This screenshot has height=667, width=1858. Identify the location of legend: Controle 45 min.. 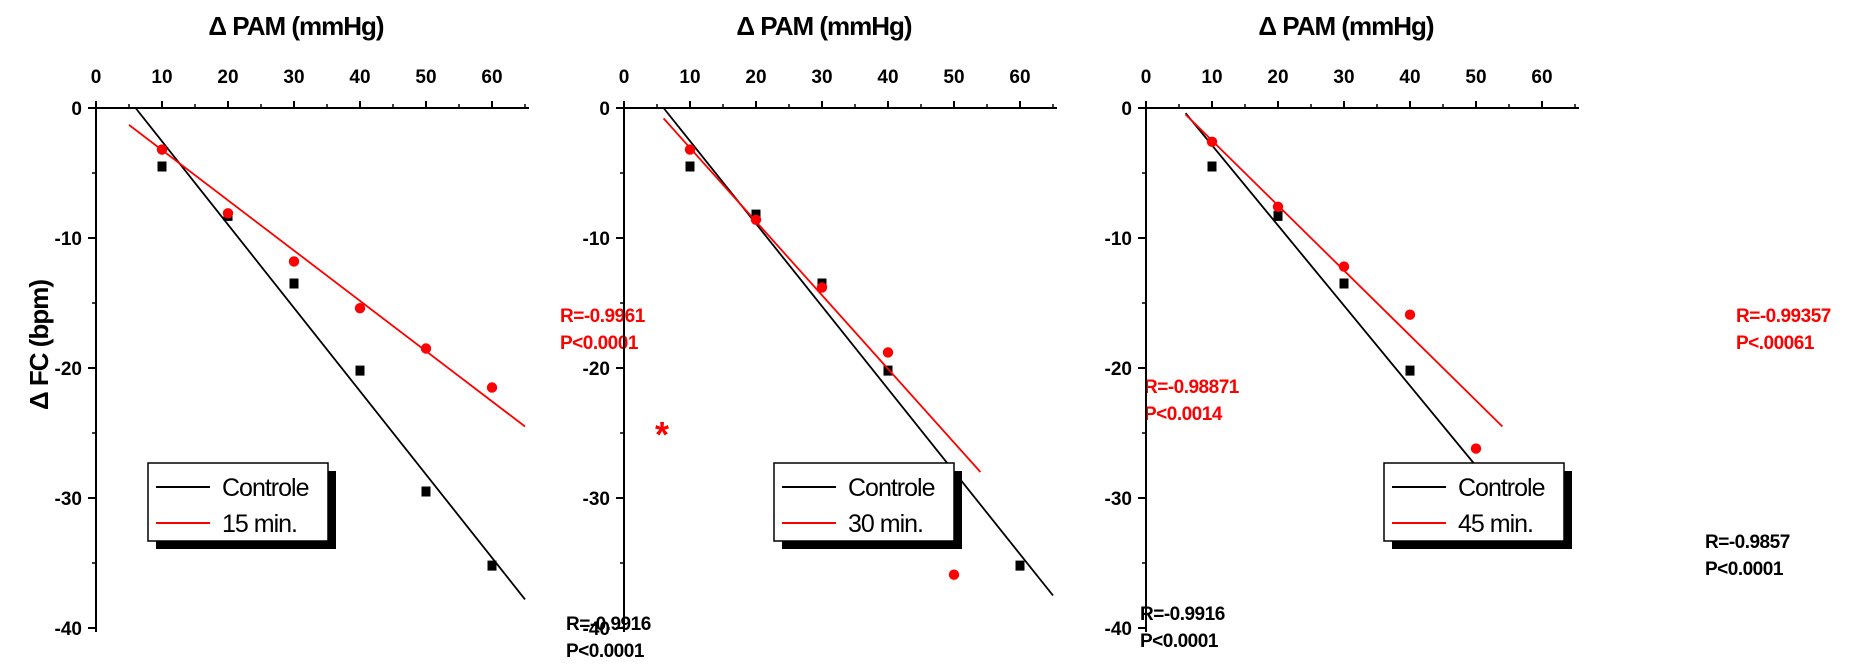
(1477, 505).